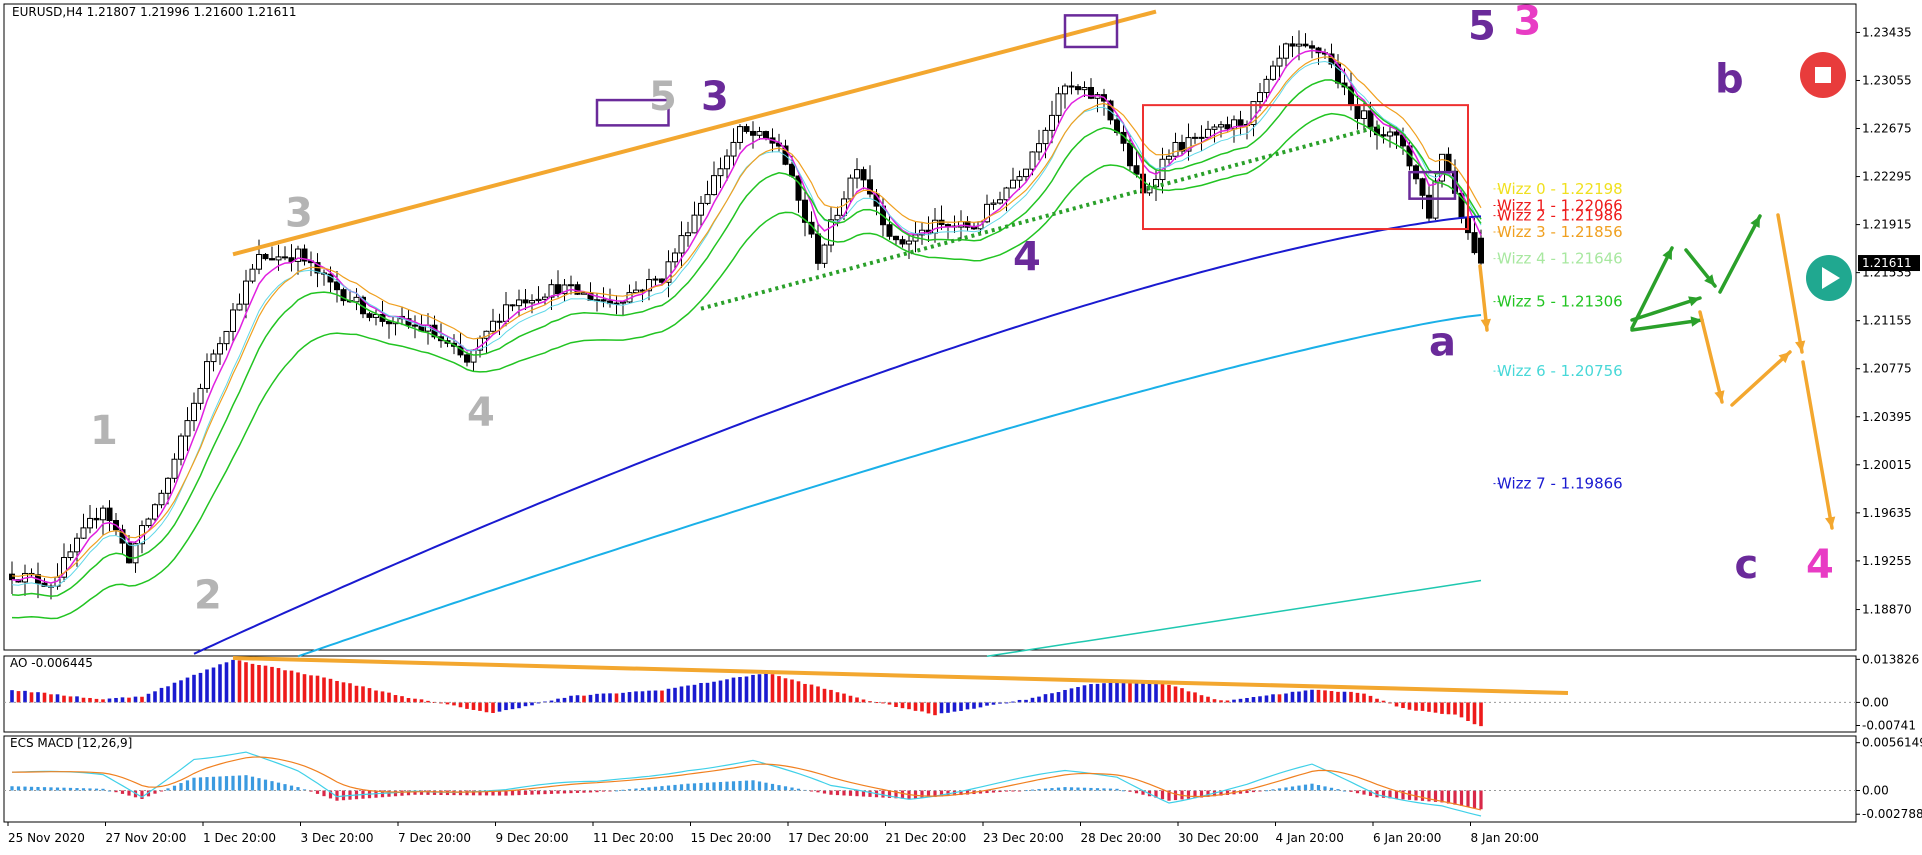  Describe the element at coordinates (930, 693) in the screenshot. I see `ao-panel` at that location.